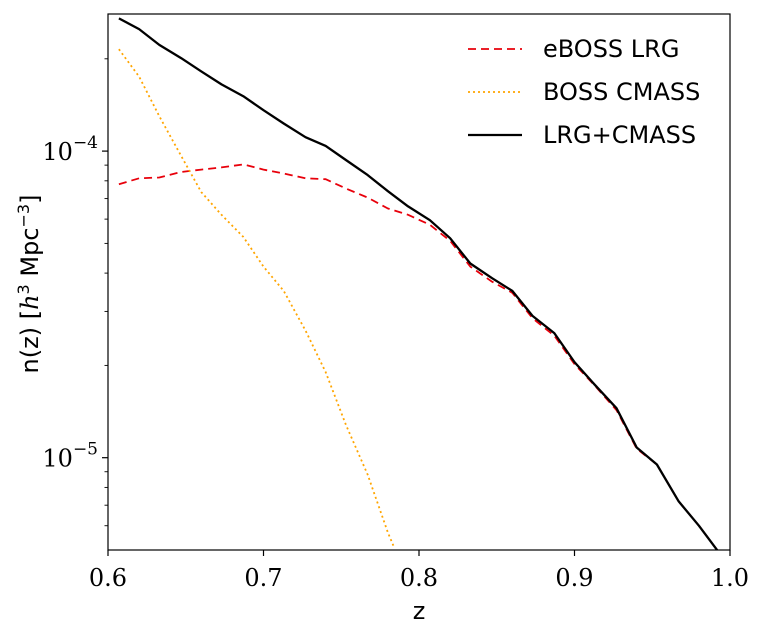  Describe the element at coordinates (85, 450) in the screenshot. I see `y-tick-exponent: −5` at that location.